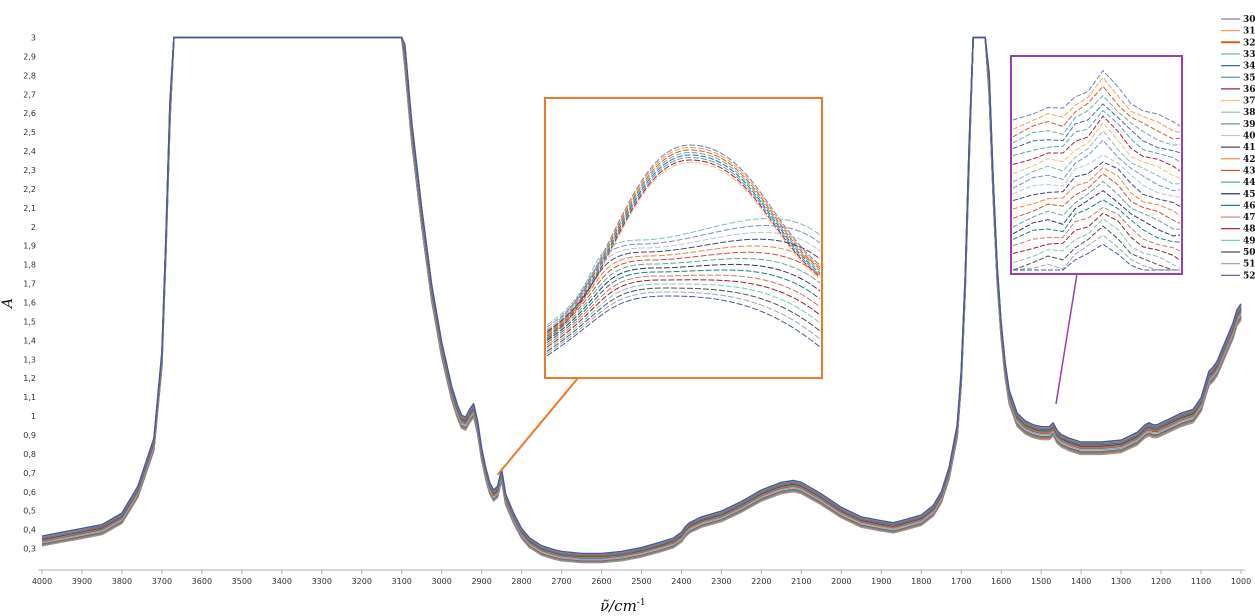 The height and width of the screenshot is (616, 1255). I want to click on y-tick-label: 0,3, so click(29, 549).